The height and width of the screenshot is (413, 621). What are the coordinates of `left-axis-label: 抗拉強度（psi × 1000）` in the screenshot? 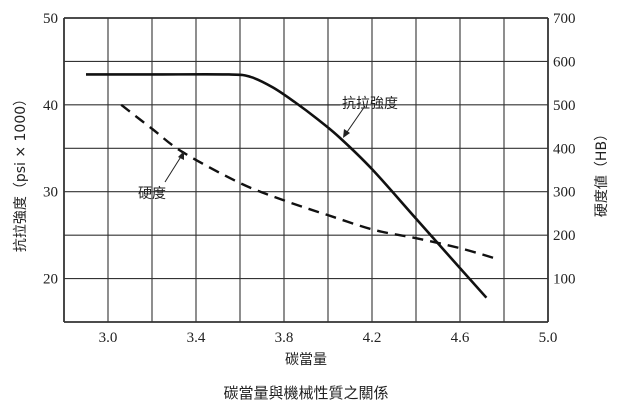 It's located at (21, 172).